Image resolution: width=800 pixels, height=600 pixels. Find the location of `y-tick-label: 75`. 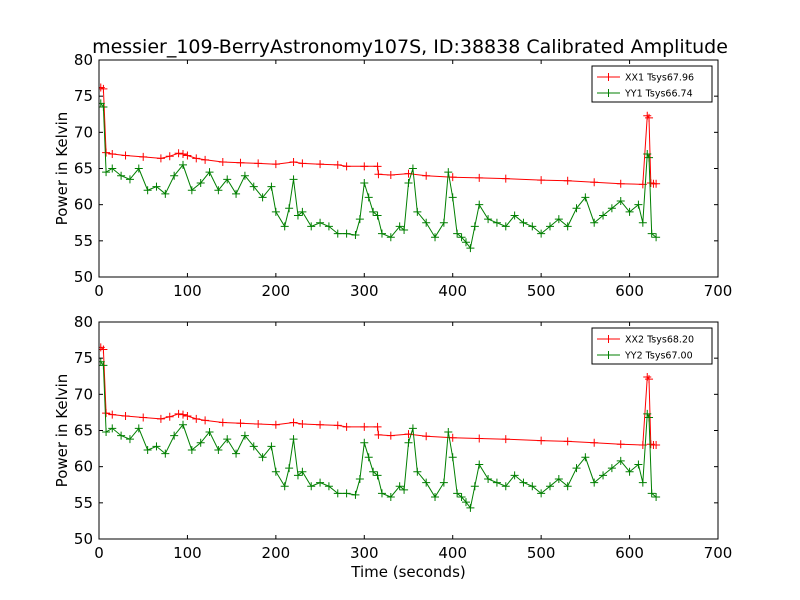

y-tick-label: 75 is located at coordinates (83, 96).